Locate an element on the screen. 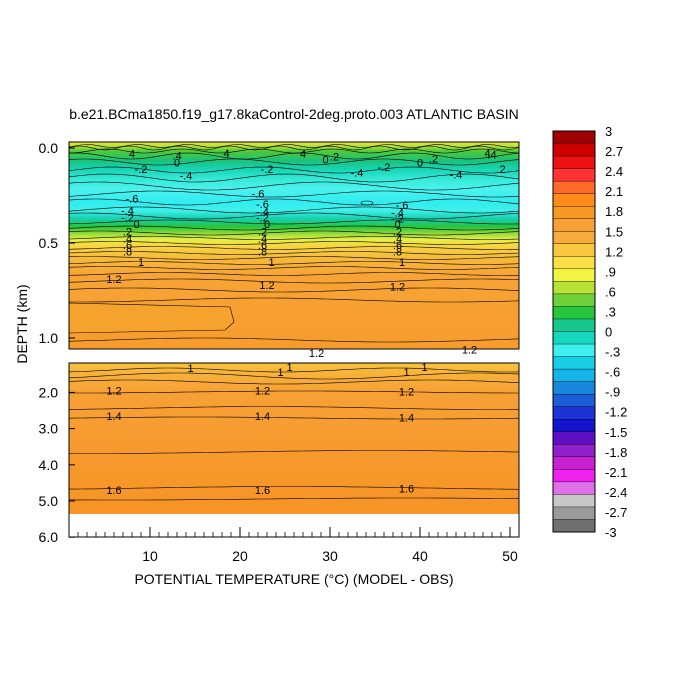 The image size is (700, 700). x-tick-label: 50 is located at coordinates (510, 556).